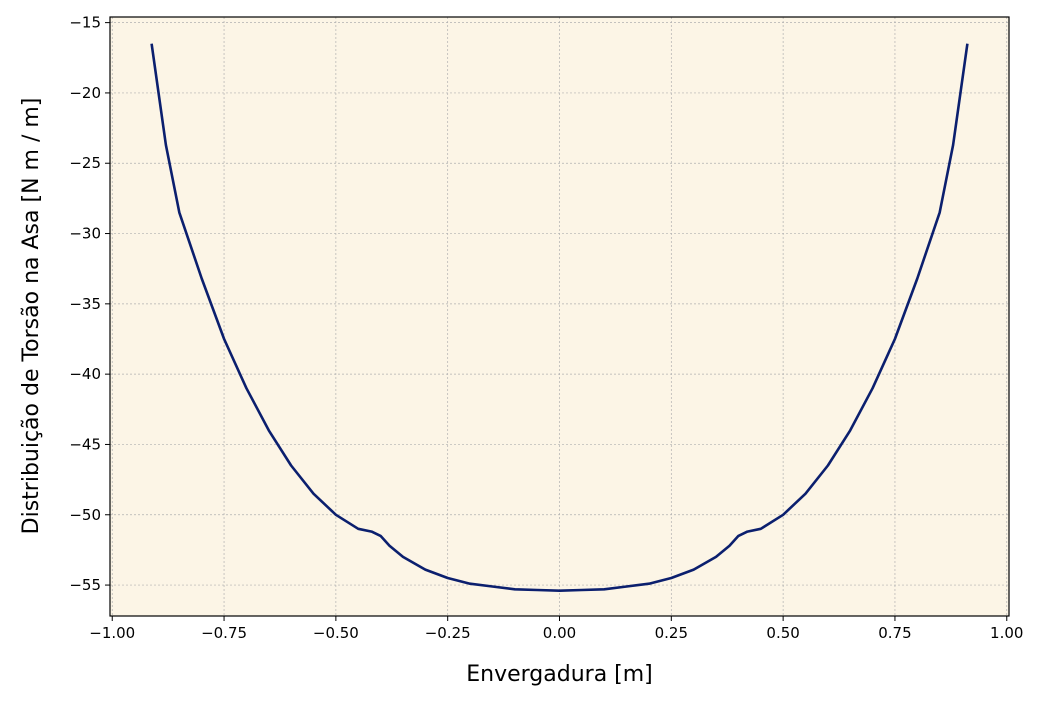  What do you see at coordinates (112, 633) in the screenshot?
I see `x-tick-label: −1.00` at bounding box center [112, 633].